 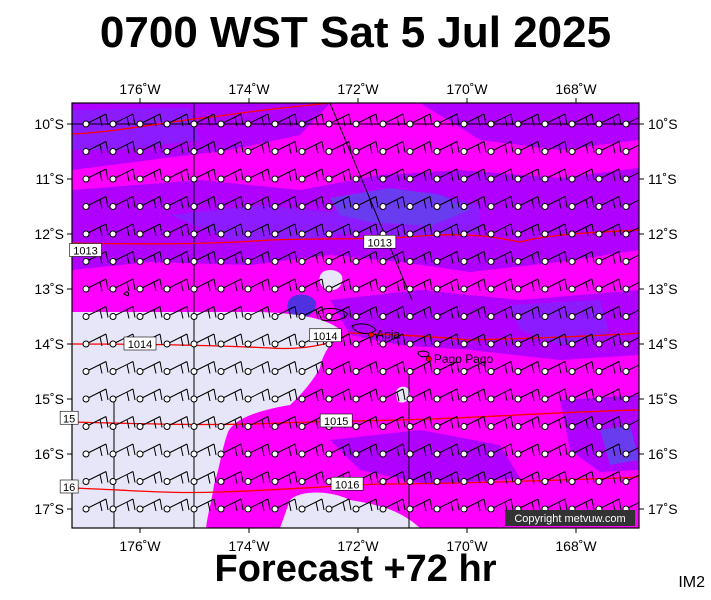 What do you see at coordinates (249, 89) in the screenshot?
I see `longitude-label: 174˚W` at bounding box center [249, 89].